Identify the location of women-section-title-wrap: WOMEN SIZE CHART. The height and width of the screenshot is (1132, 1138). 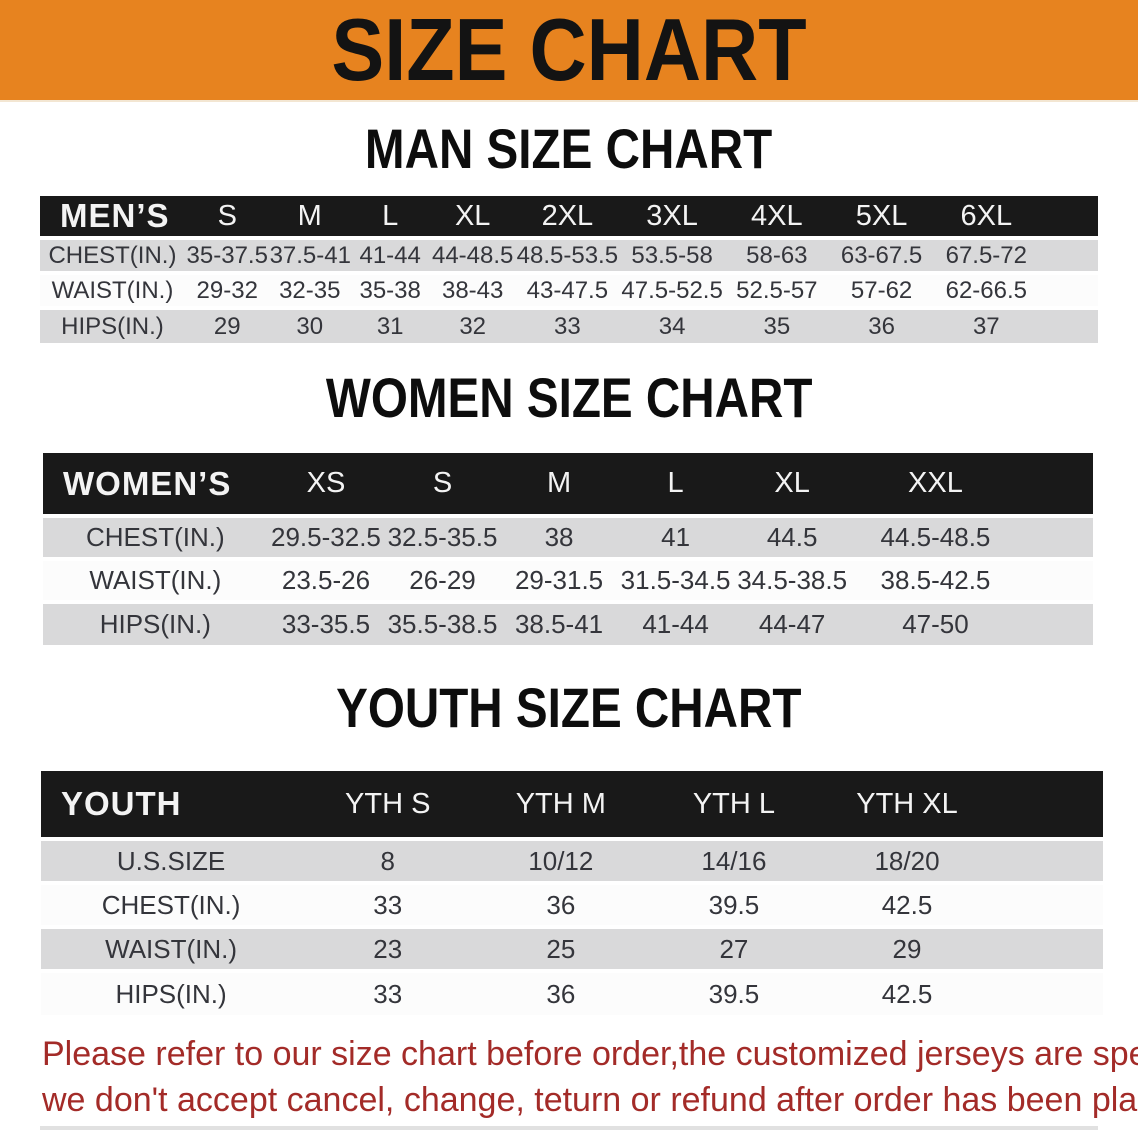
(569, 398).